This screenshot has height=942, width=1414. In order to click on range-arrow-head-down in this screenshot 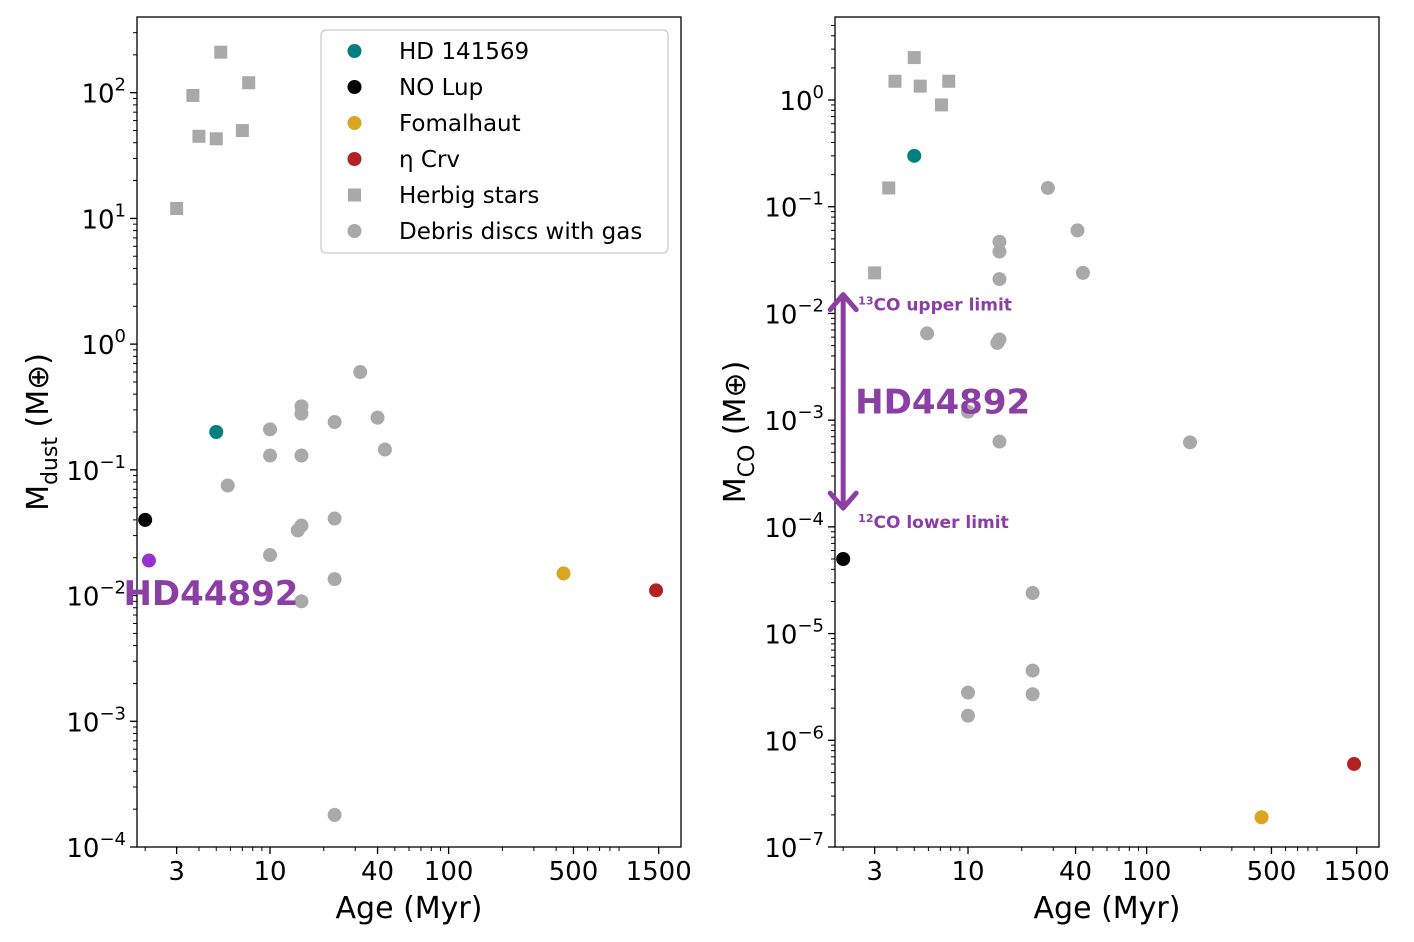, I will do `click(843, 500)`.